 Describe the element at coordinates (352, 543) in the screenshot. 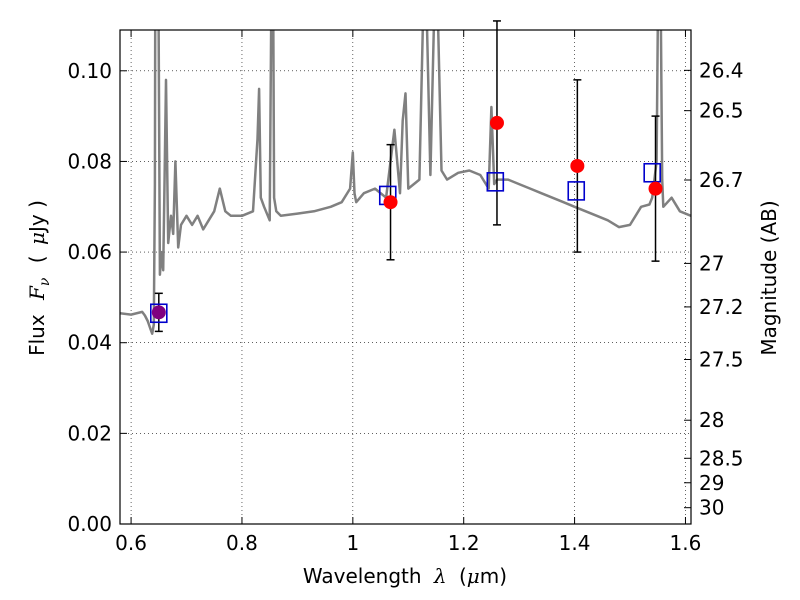

I see `x-tick-label: 1` at that location.